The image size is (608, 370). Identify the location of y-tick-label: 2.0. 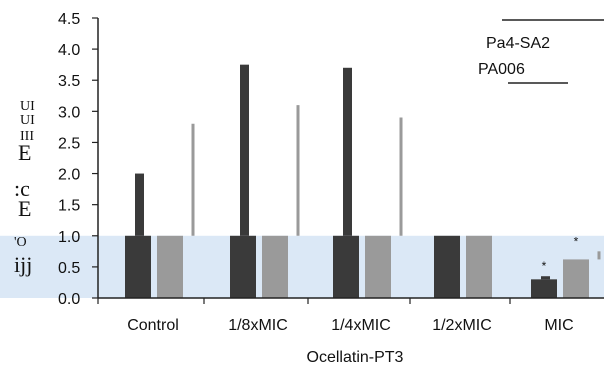
(69, 175).